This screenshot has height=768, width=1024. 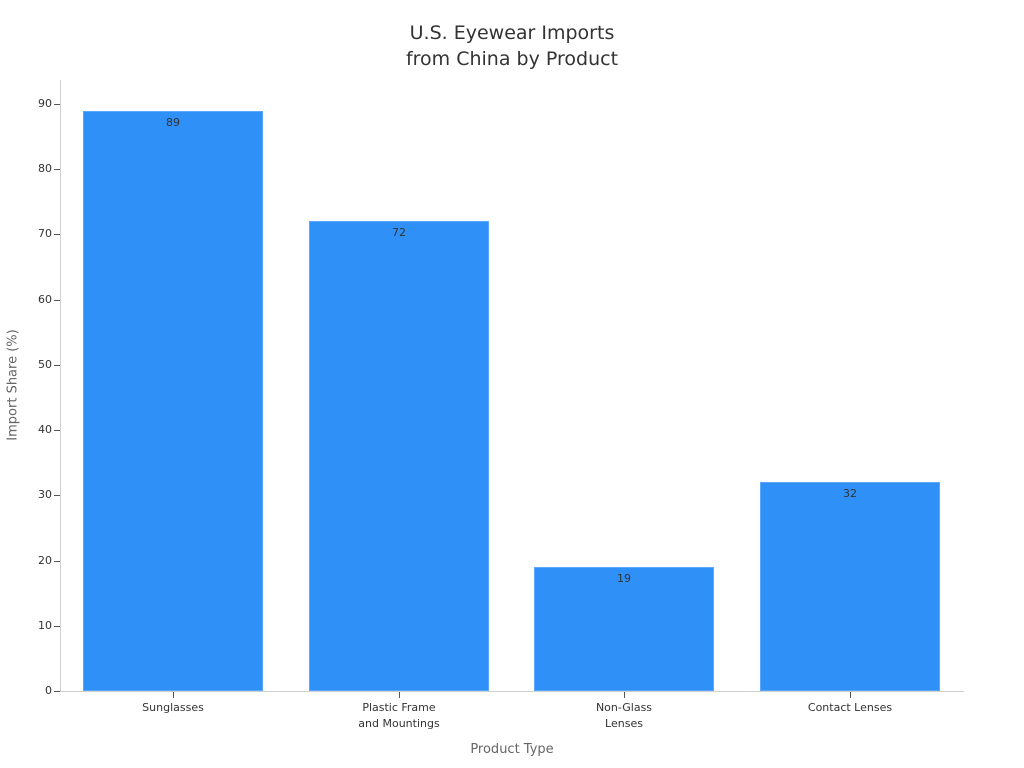 I want to click on bar-value-label: 32, so click(x=850, y=493).